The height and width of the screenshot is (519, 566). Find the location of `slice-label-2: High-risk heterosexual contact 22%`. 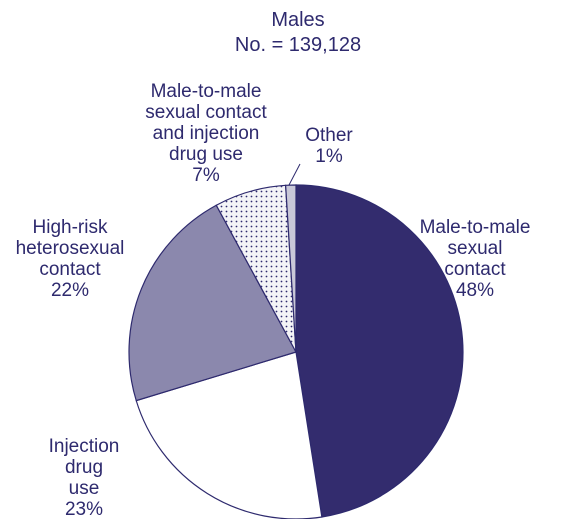

slice-label-2: High-risk heterosexual contact 22% is located at coordinates (70, 259).